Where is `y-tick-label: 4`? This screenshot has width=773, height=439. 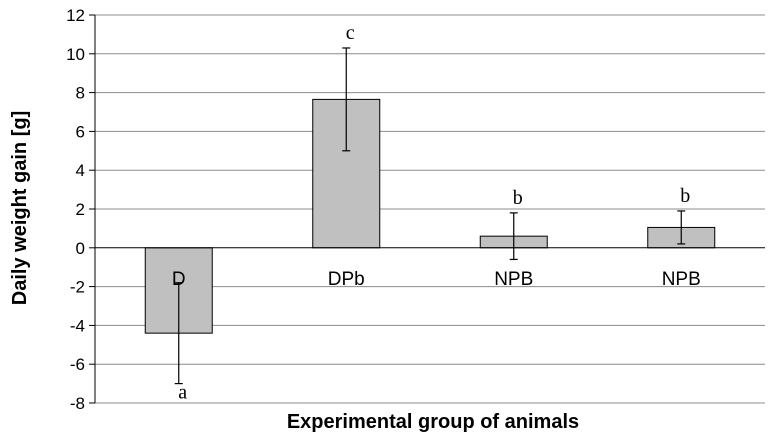
y-tick-label: 4 is located at coordinates (80, 170).